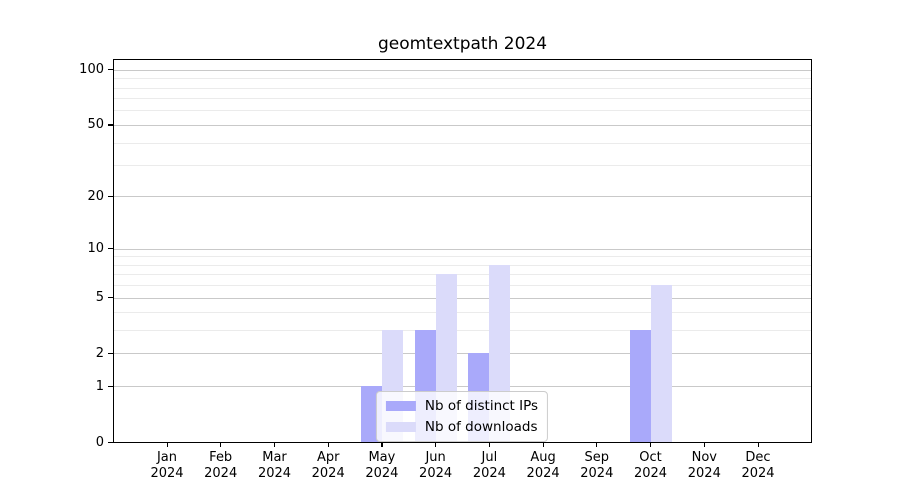 The image size is (900, 500). I want to click on x-tick-label: Feb 2024, so click(221, 465).